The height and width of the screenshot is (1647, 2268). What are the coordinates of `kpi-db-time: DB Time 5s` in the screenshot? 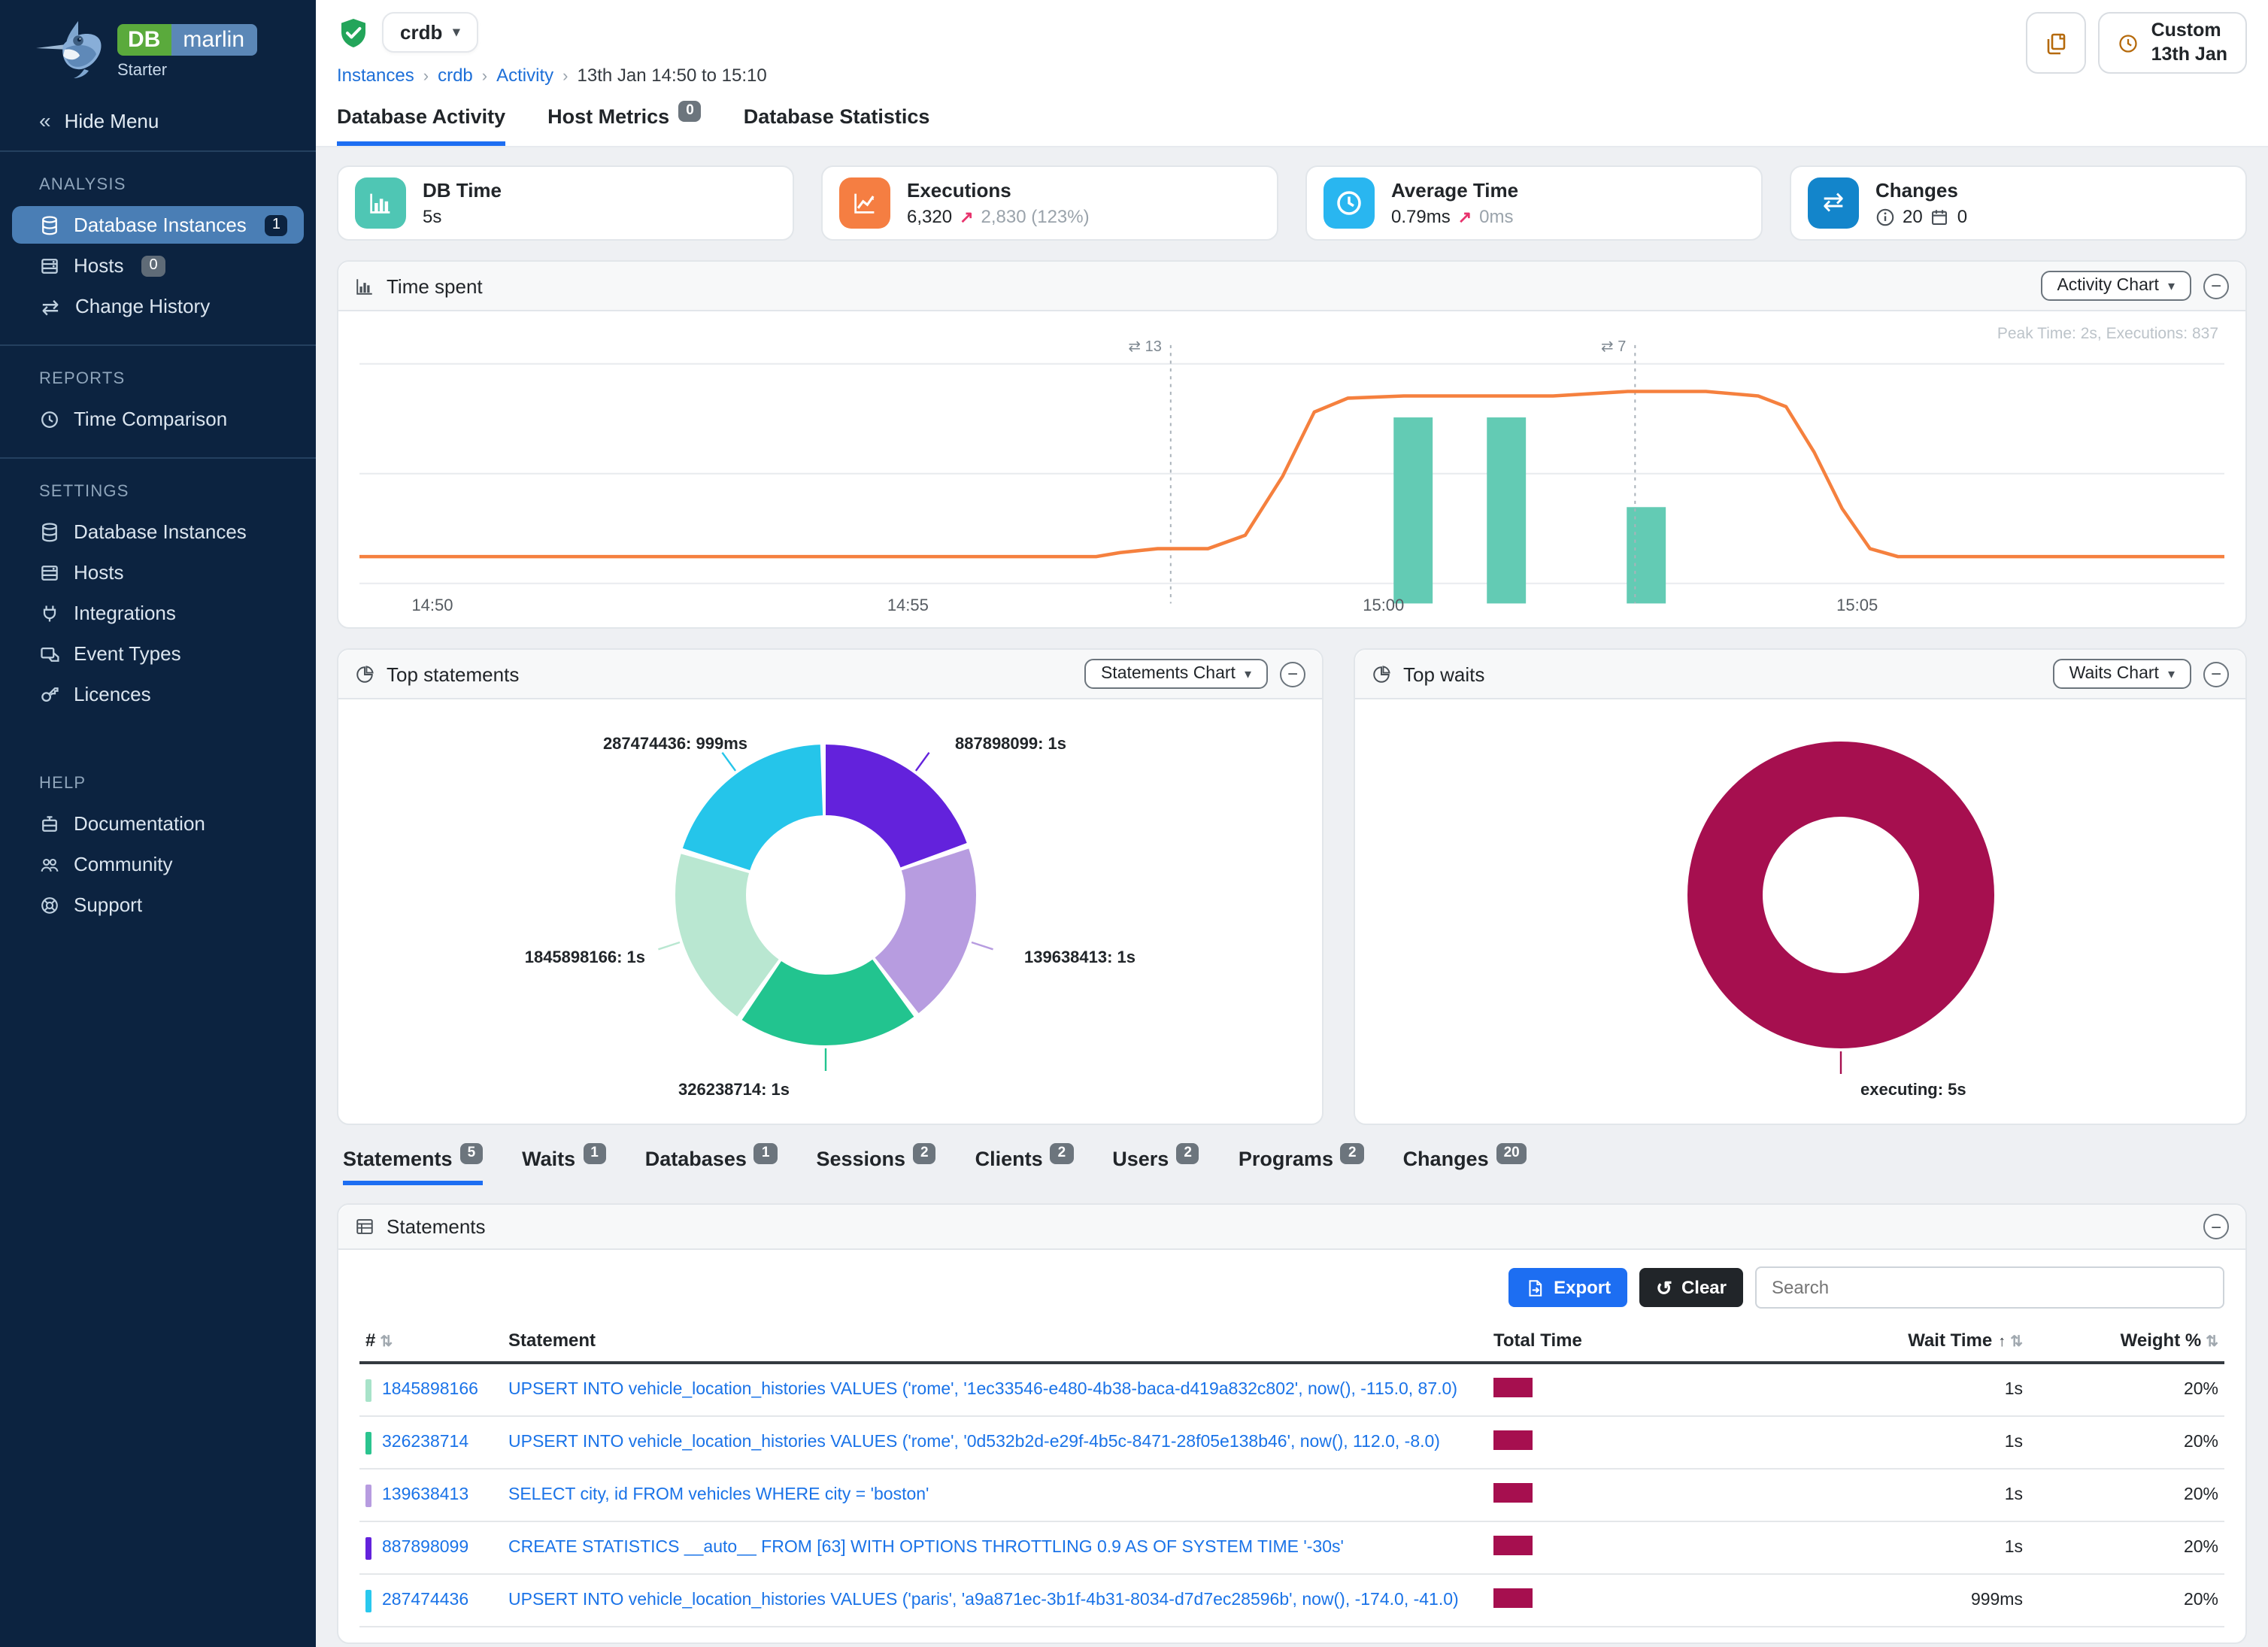 It's located at (565, 203).